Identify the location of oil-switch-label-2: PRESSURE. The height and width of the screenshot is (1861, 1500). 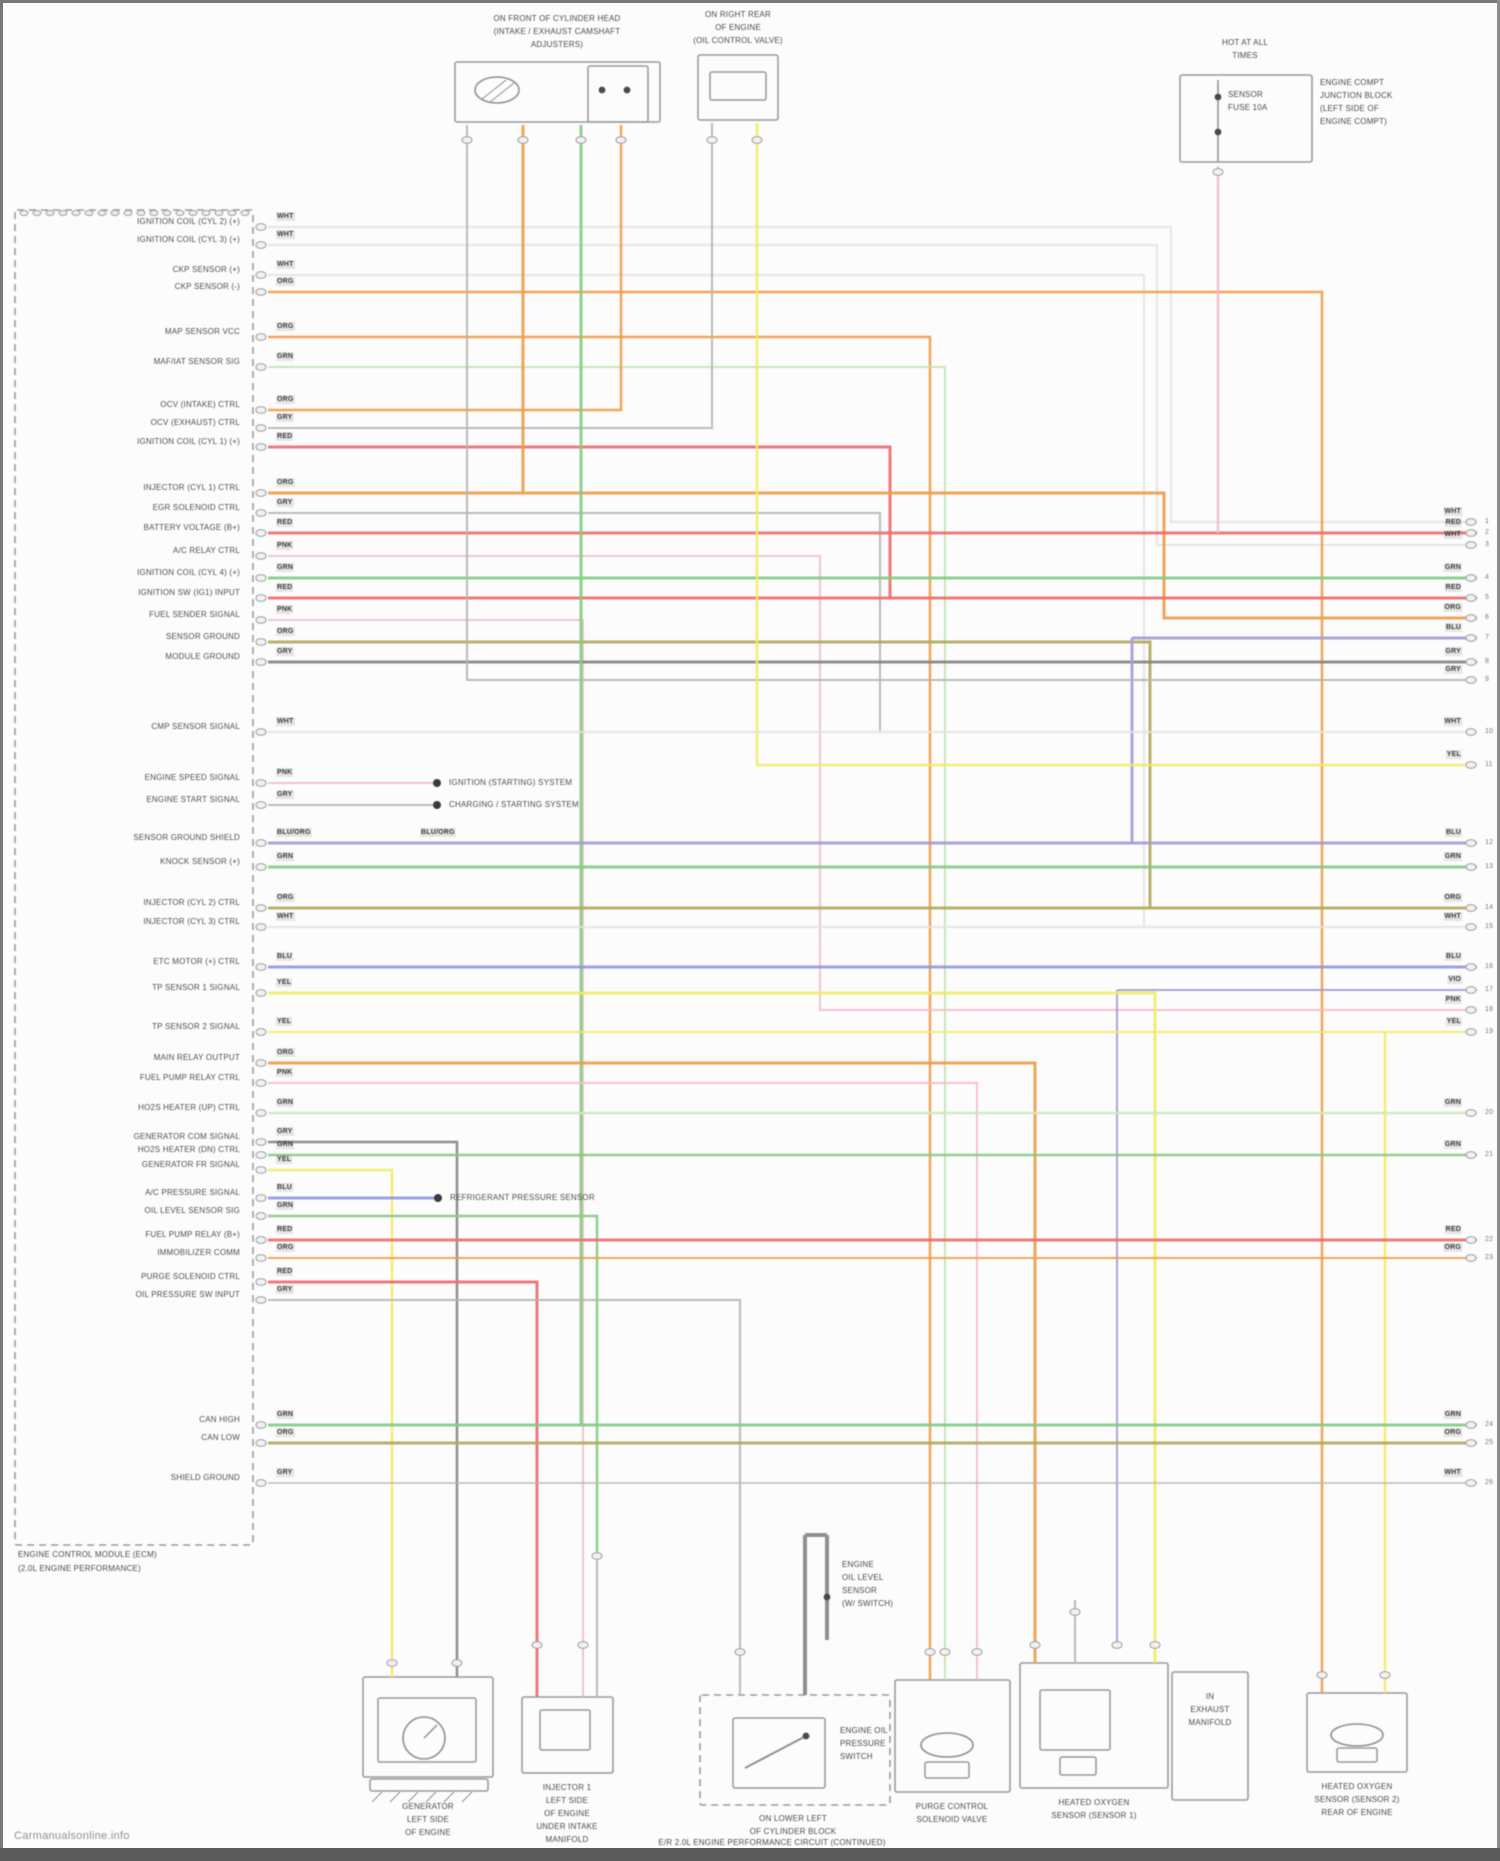
(863, 1743).